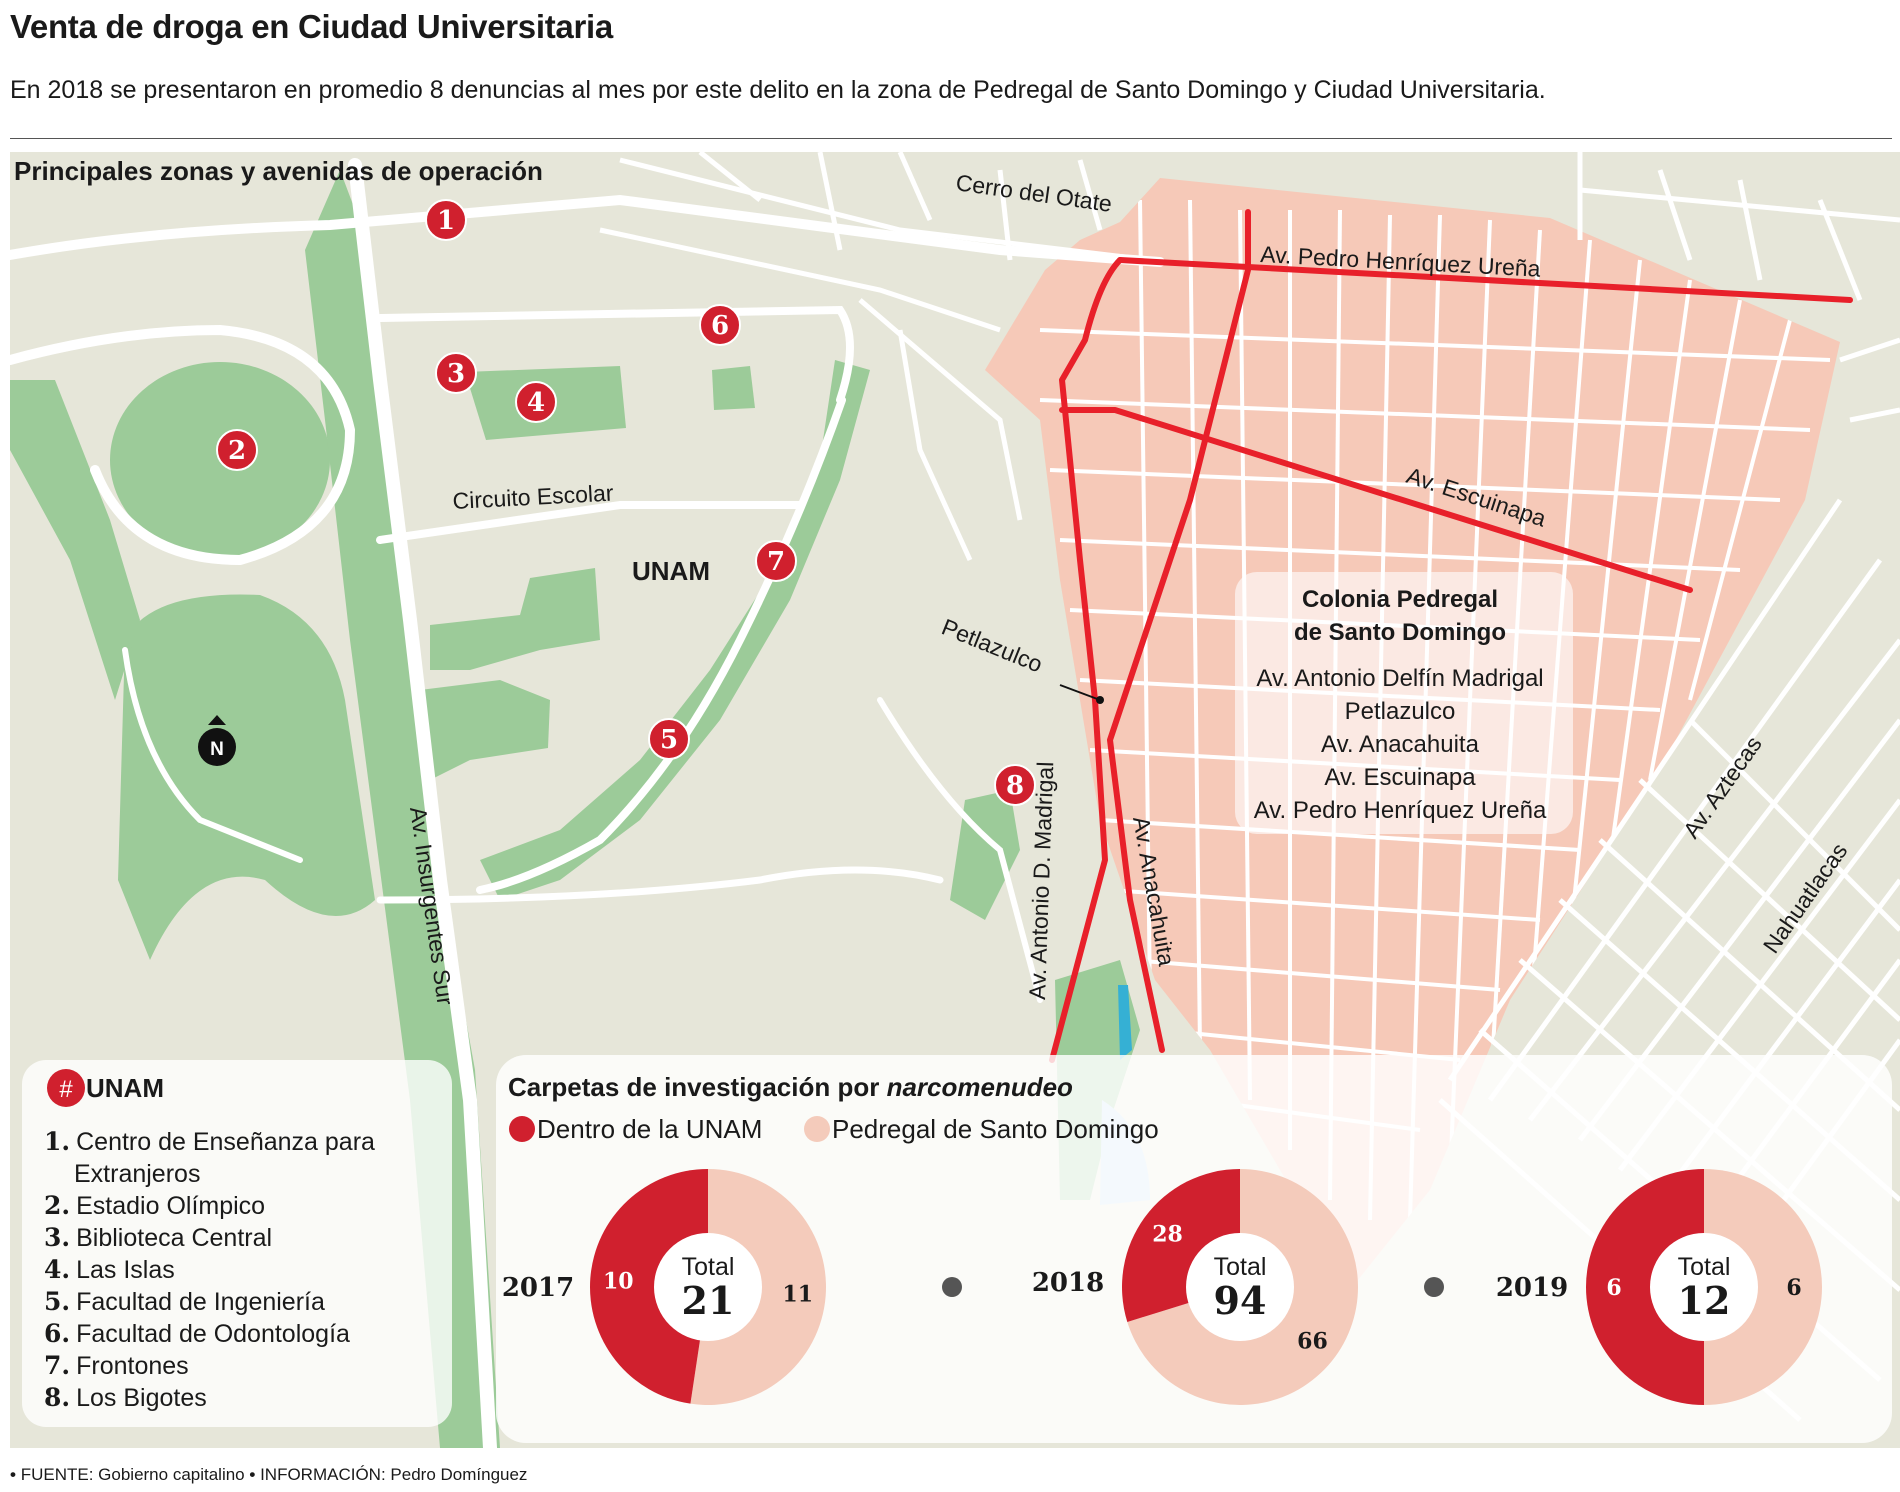  What do you see at coordinates (708, 1300) in the screenshot?
I see `donut-2017-total-value: 21` at bounding box center [708, 1300].